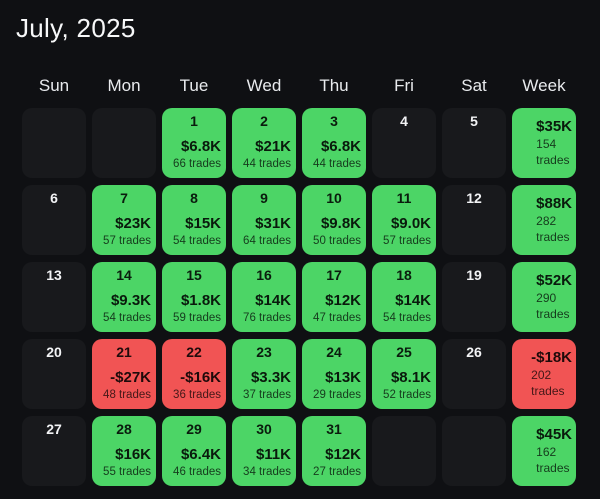  I want to click on week-trades-count: 290, so click(546, 297).